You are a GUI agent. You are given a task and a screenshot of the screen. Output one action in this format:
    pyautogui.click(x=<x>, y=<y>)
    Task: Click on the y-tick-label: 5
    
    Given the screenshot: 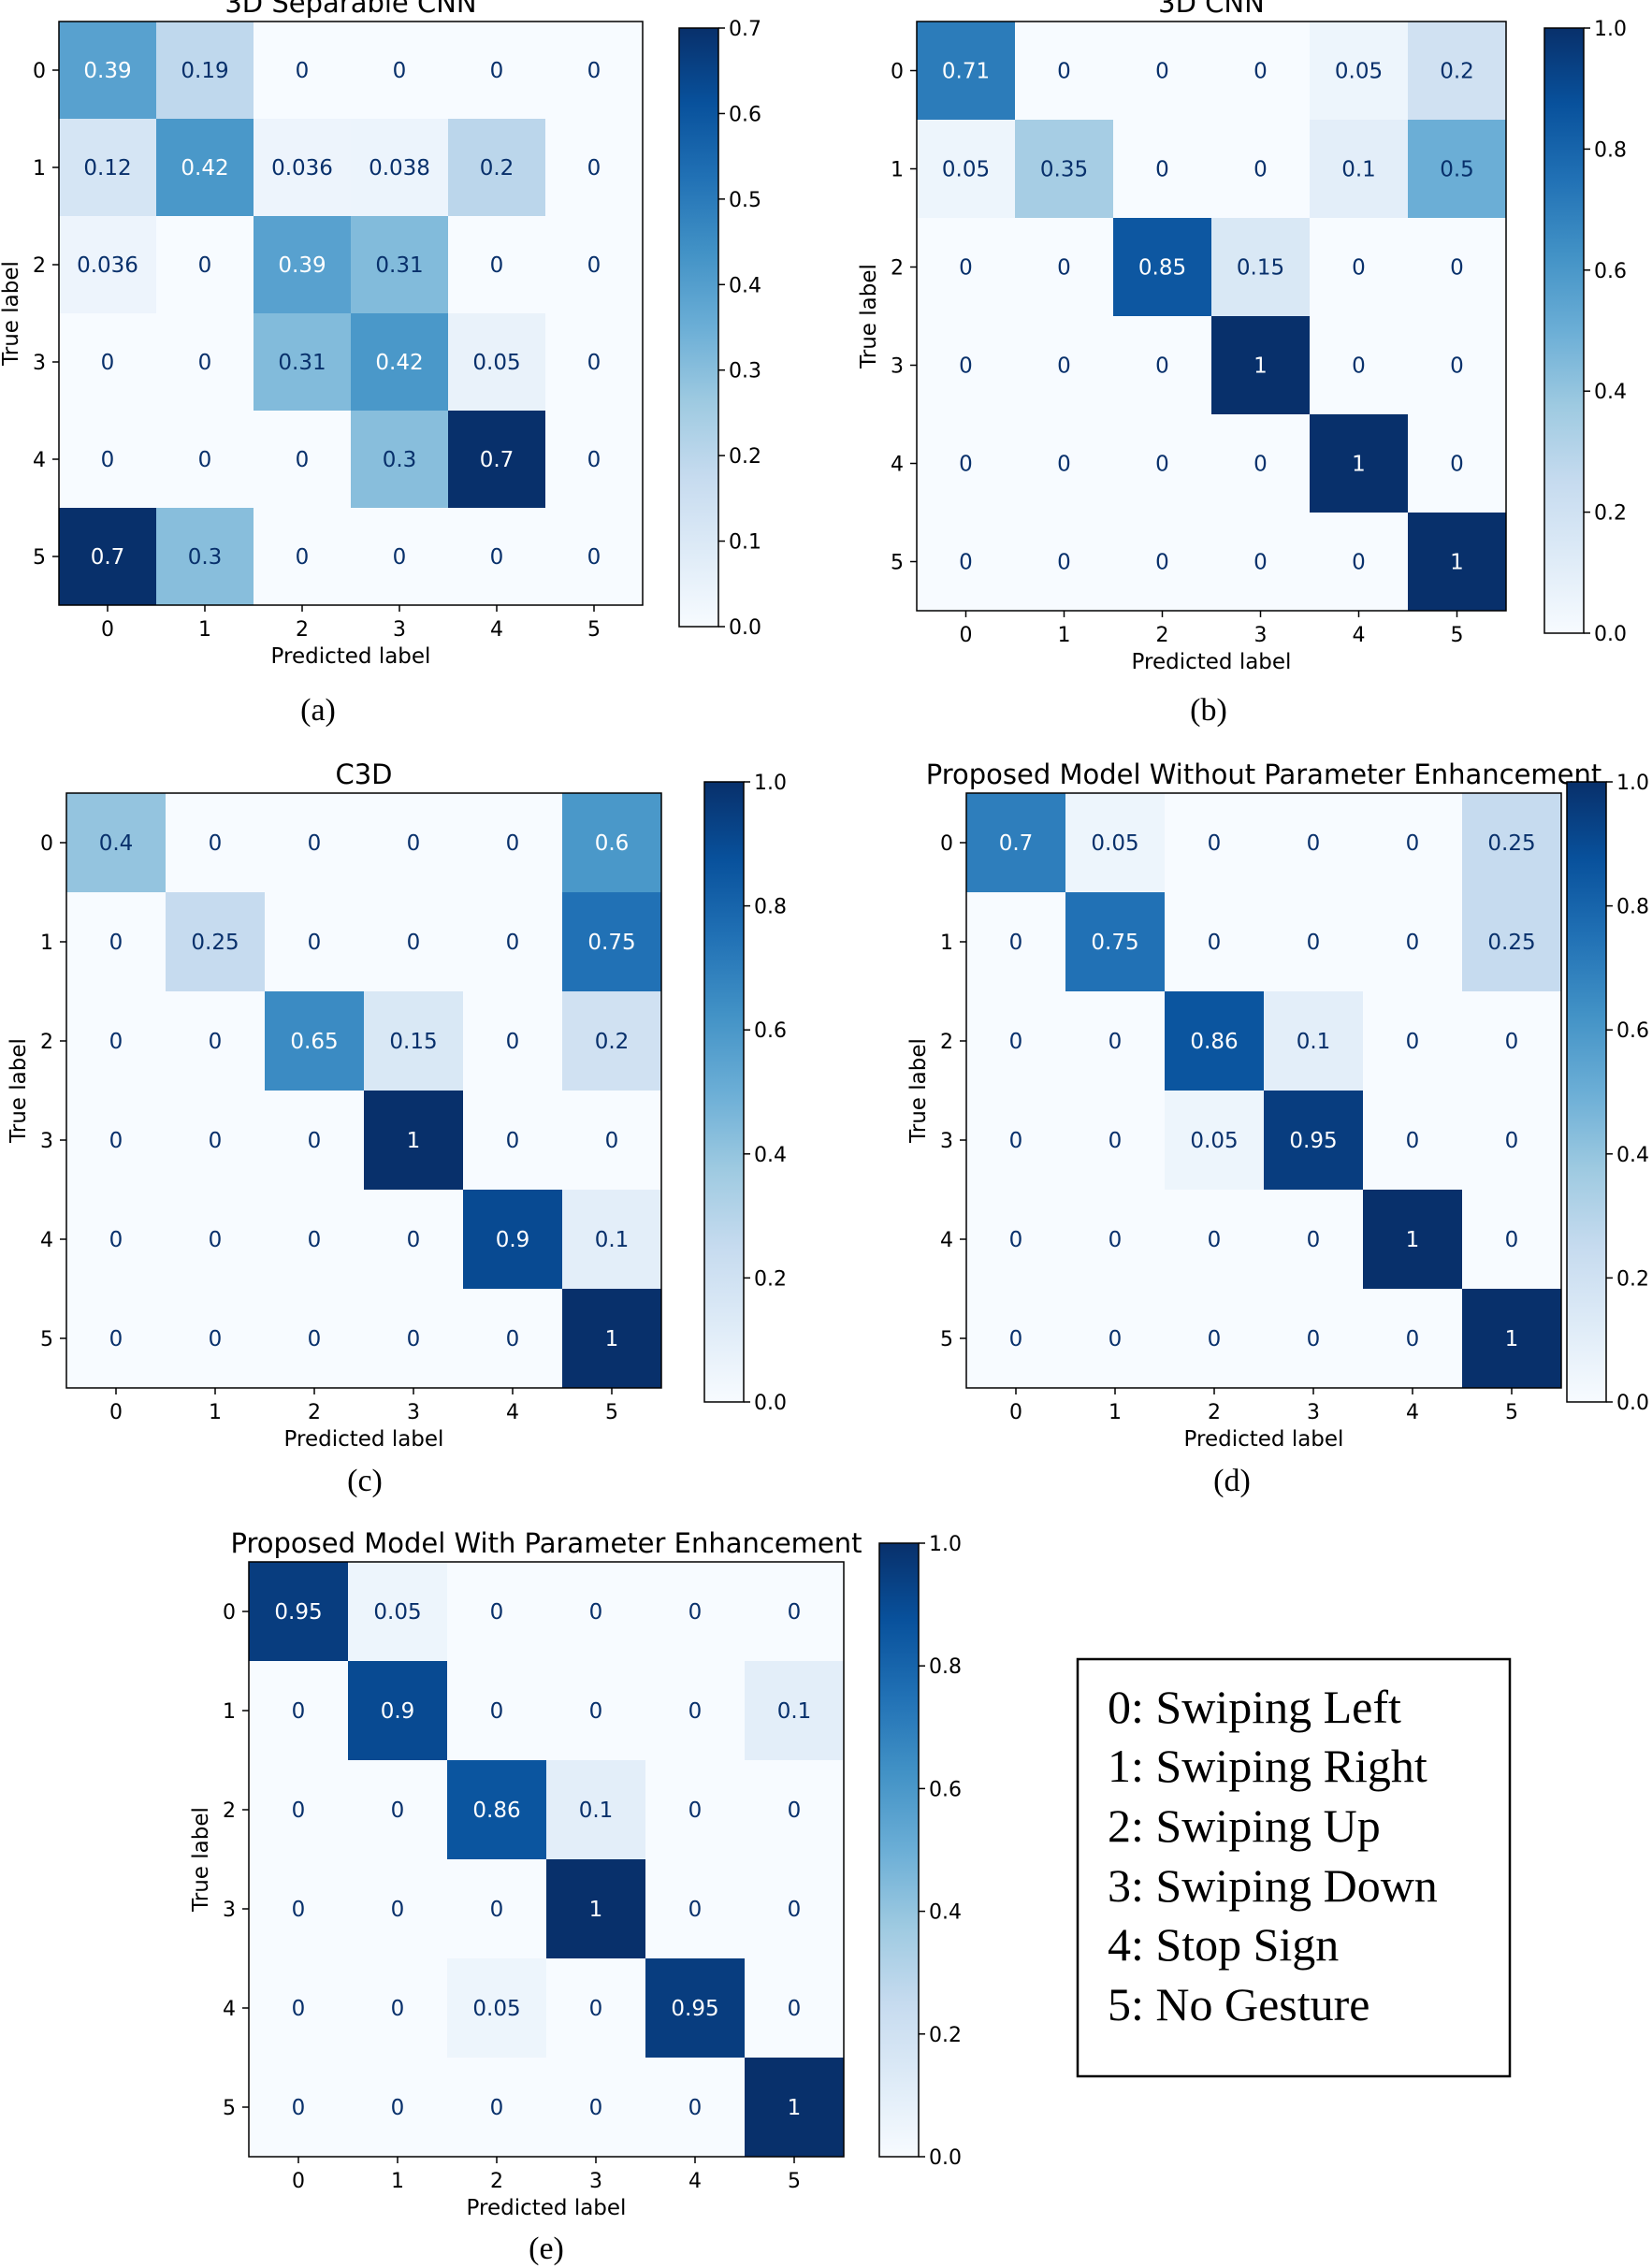 What is the action you would take?
    pyautogui.click(x=46, y=1339)
    